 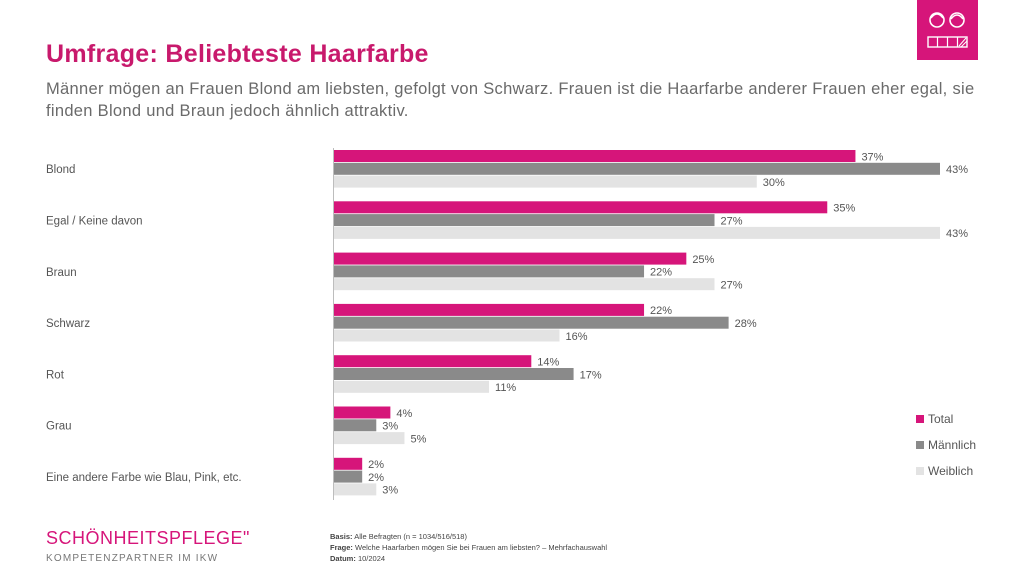 I want to click on category-label: Egal / Keine davon, so click(x=94, y=222).